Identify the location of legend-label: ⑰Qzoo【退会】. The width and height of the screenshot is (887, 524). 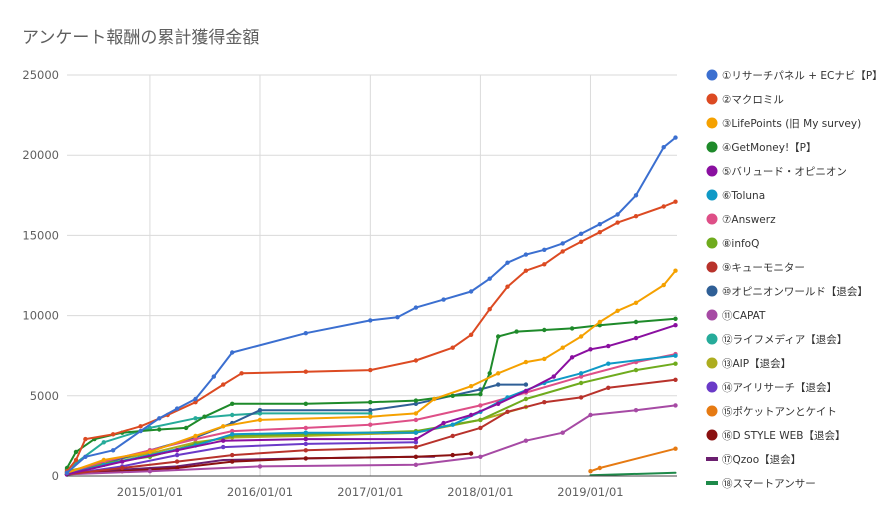
(761, 459).